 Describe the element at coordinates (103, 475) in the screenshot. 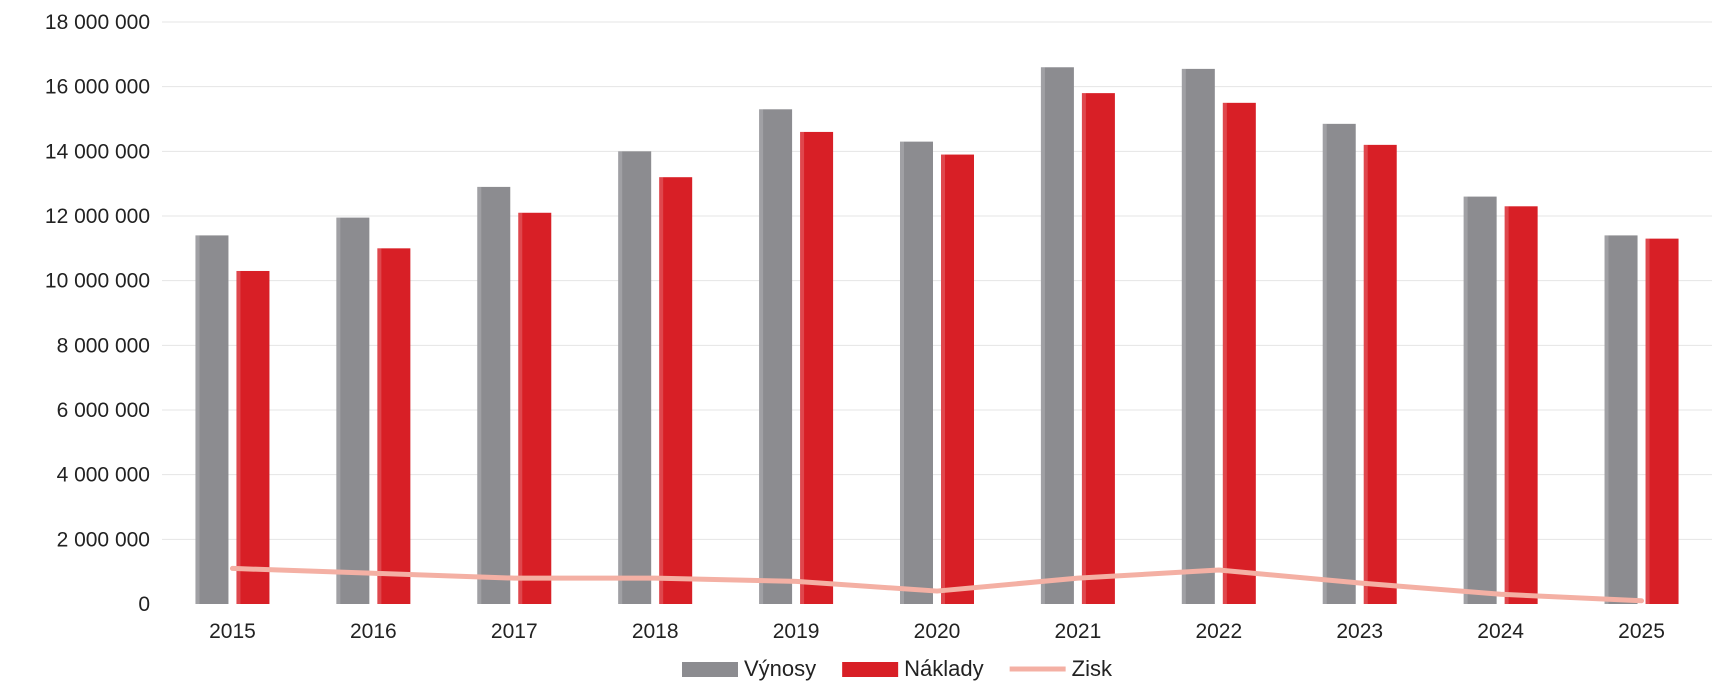

I see `y-tick-label: 4 000 000` at that location.